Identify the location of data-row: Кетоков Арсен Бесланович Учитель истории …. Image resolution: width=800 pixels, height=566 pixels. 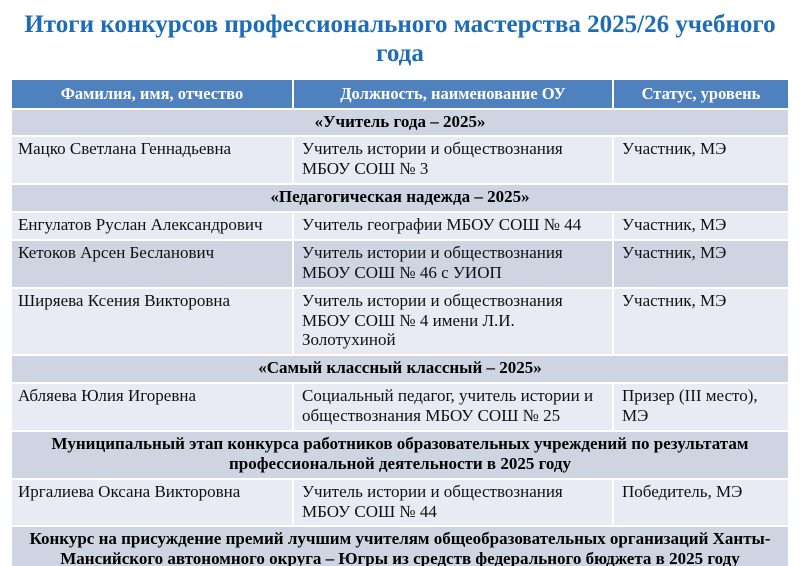
(400, 263).